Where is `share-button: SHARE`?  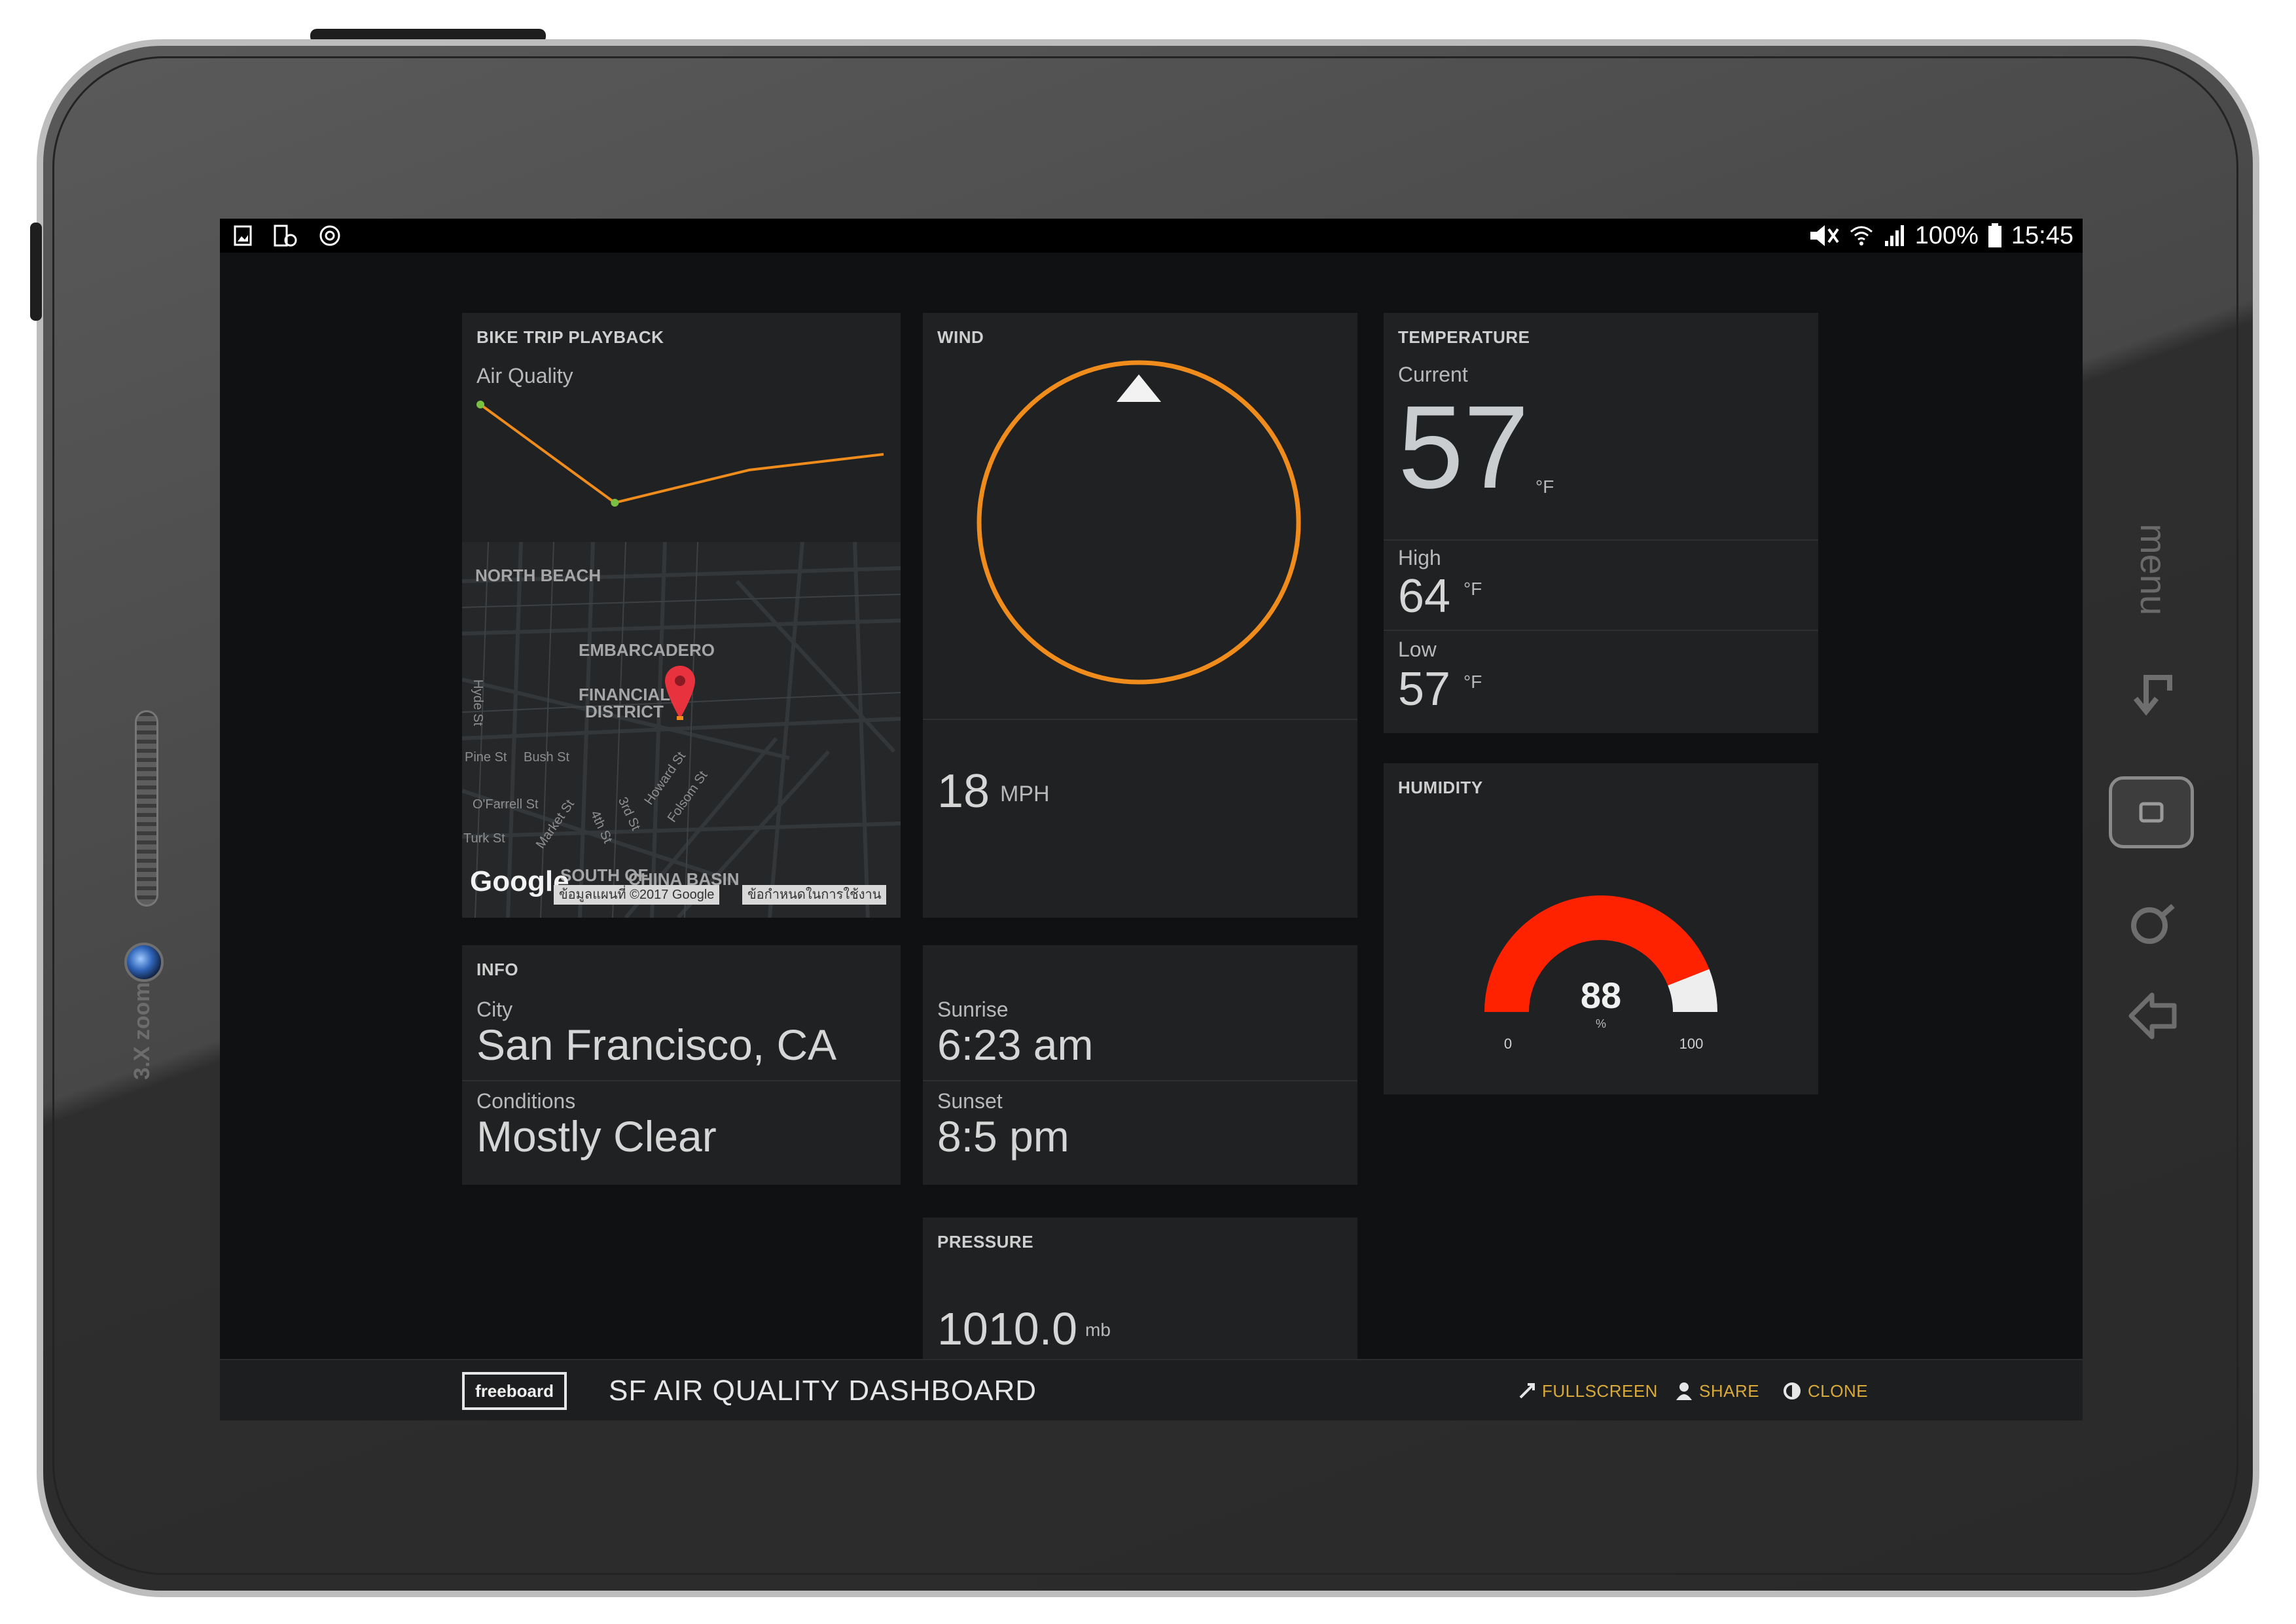 share-button: SHARE is located at coordinates (1717, 1390).